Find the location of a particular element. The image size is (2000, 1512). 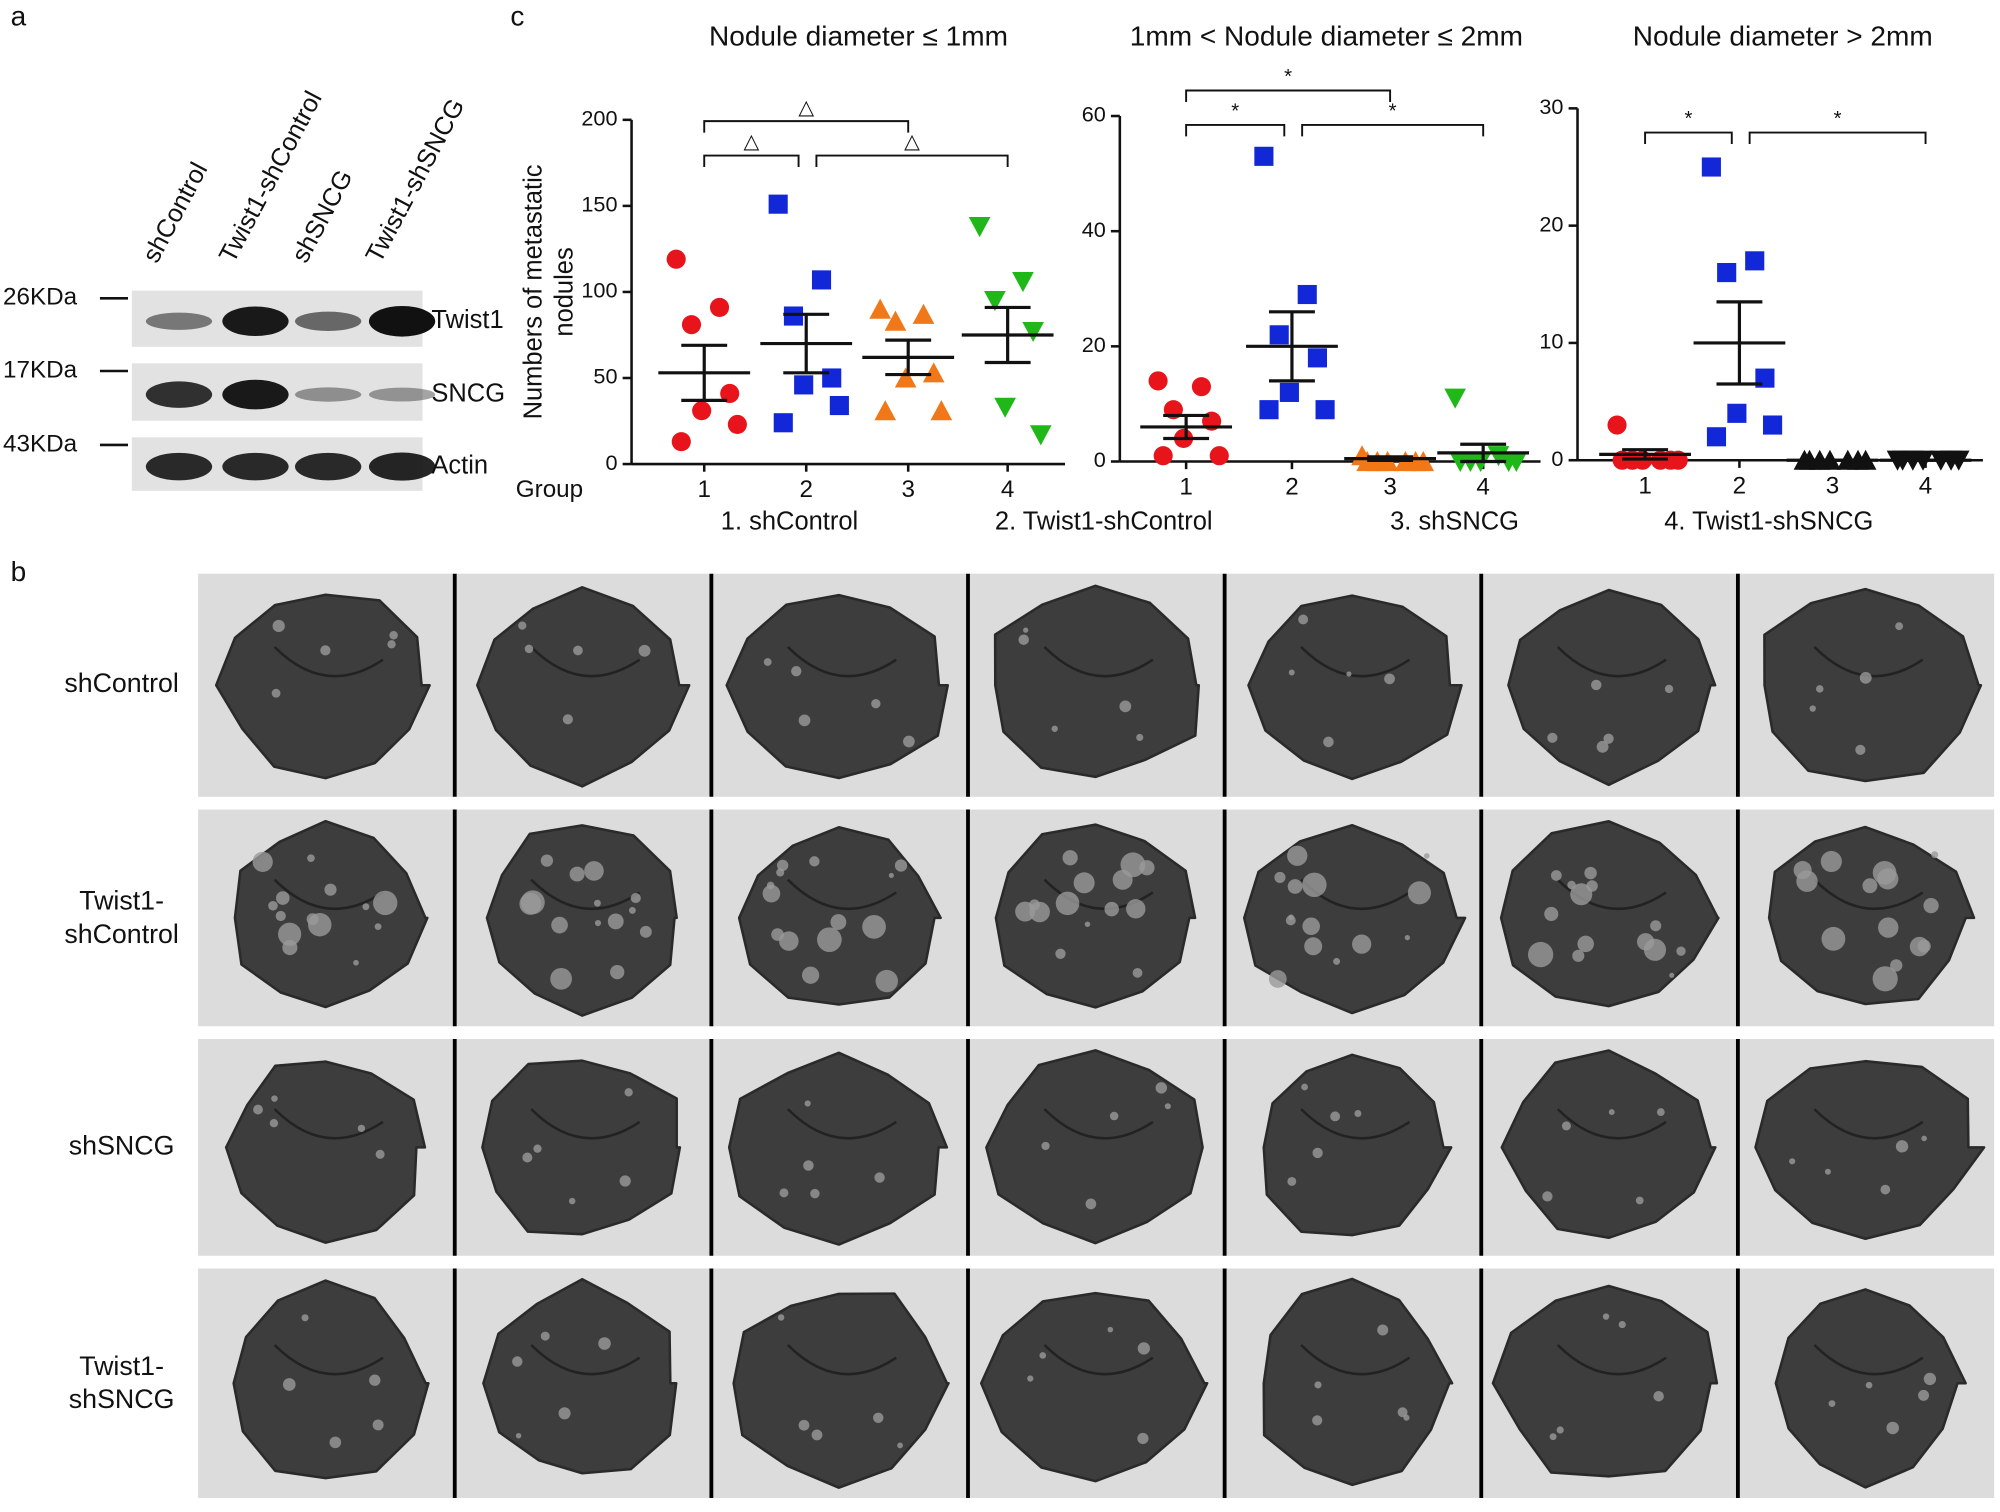

significance-label: △ is located at coordinates (752, 142).